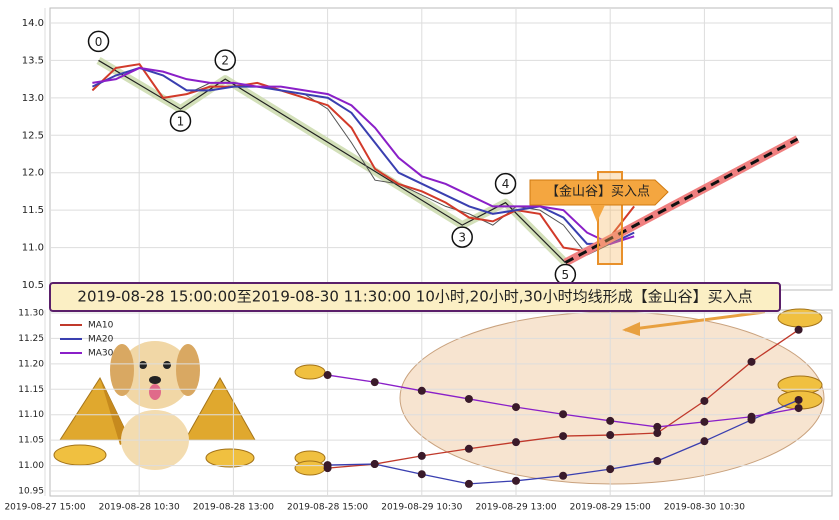 This screenshot has height=520, width=839. Describe the element at coordinates (101, 326) in the screenshot. I see `legend-label: MA10` at that location.